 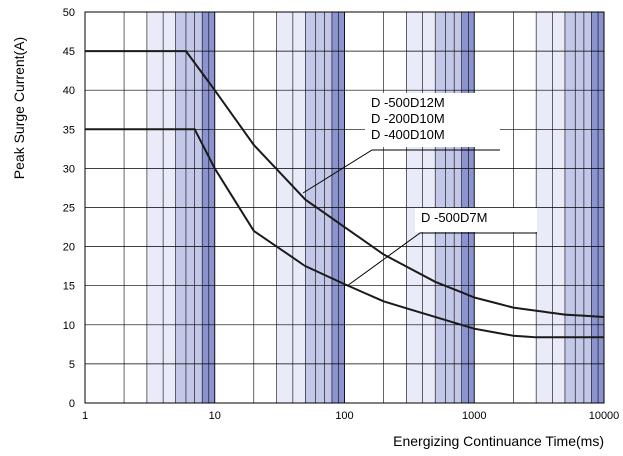 What do you see at coordinates (72, 365) in the screenshot?
I see `y-tick-label: 5` at bounding box center [72, 365].